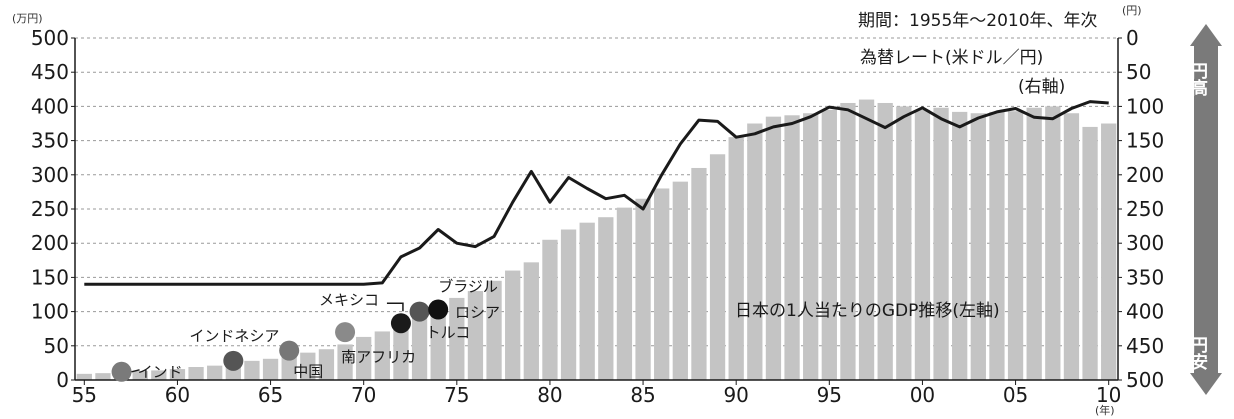 The width and height of the screenshot is (1234, 419). What do you see at coordinates (1145, 277) in the screenshot?
I see `right-tick-label: 350` at bounding box center [1145, 277].